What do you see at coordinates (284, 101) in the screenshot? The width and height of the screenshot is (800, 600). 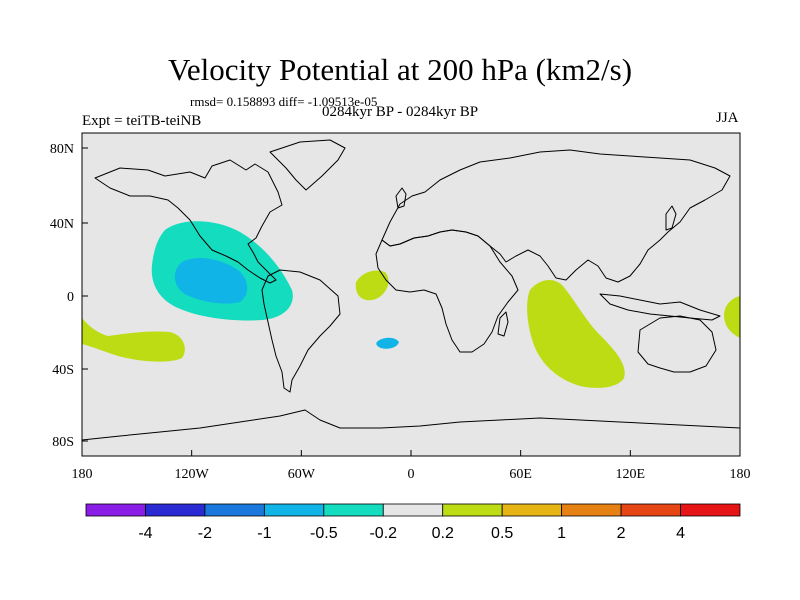 I see `stats-line: rmsd= 0.158893 diff= -1.09513e-05` at bounding box center [284, 101].